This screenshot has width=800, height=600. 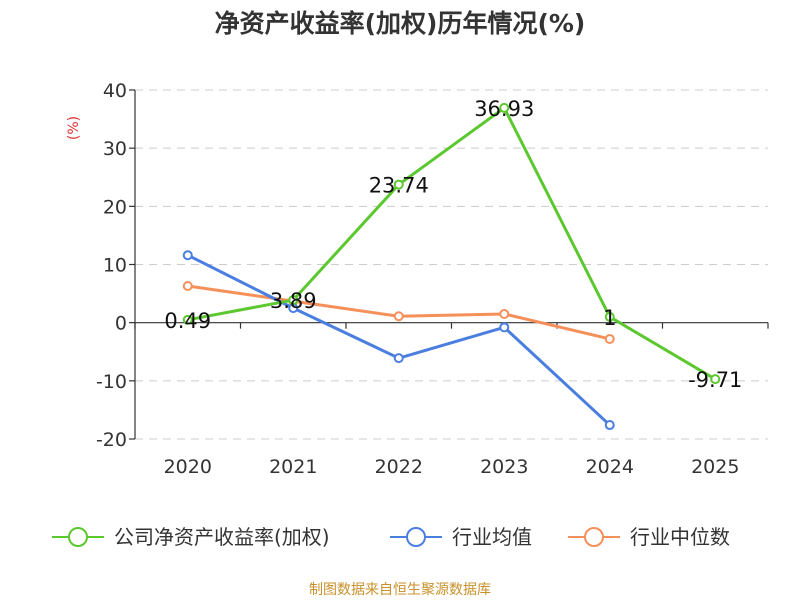 I want to click on x-tick-label: 2022, so click(x=399, y=467).